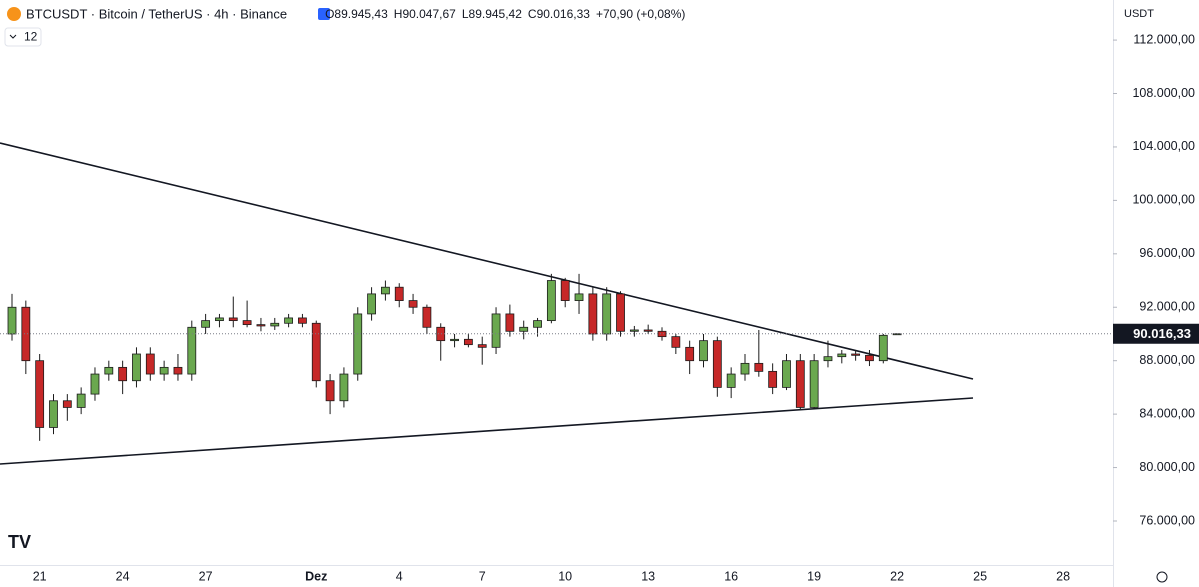 This screenshot has height=587, width=1199. I want to click on x-tick-label: Dez, so click(316, 576).